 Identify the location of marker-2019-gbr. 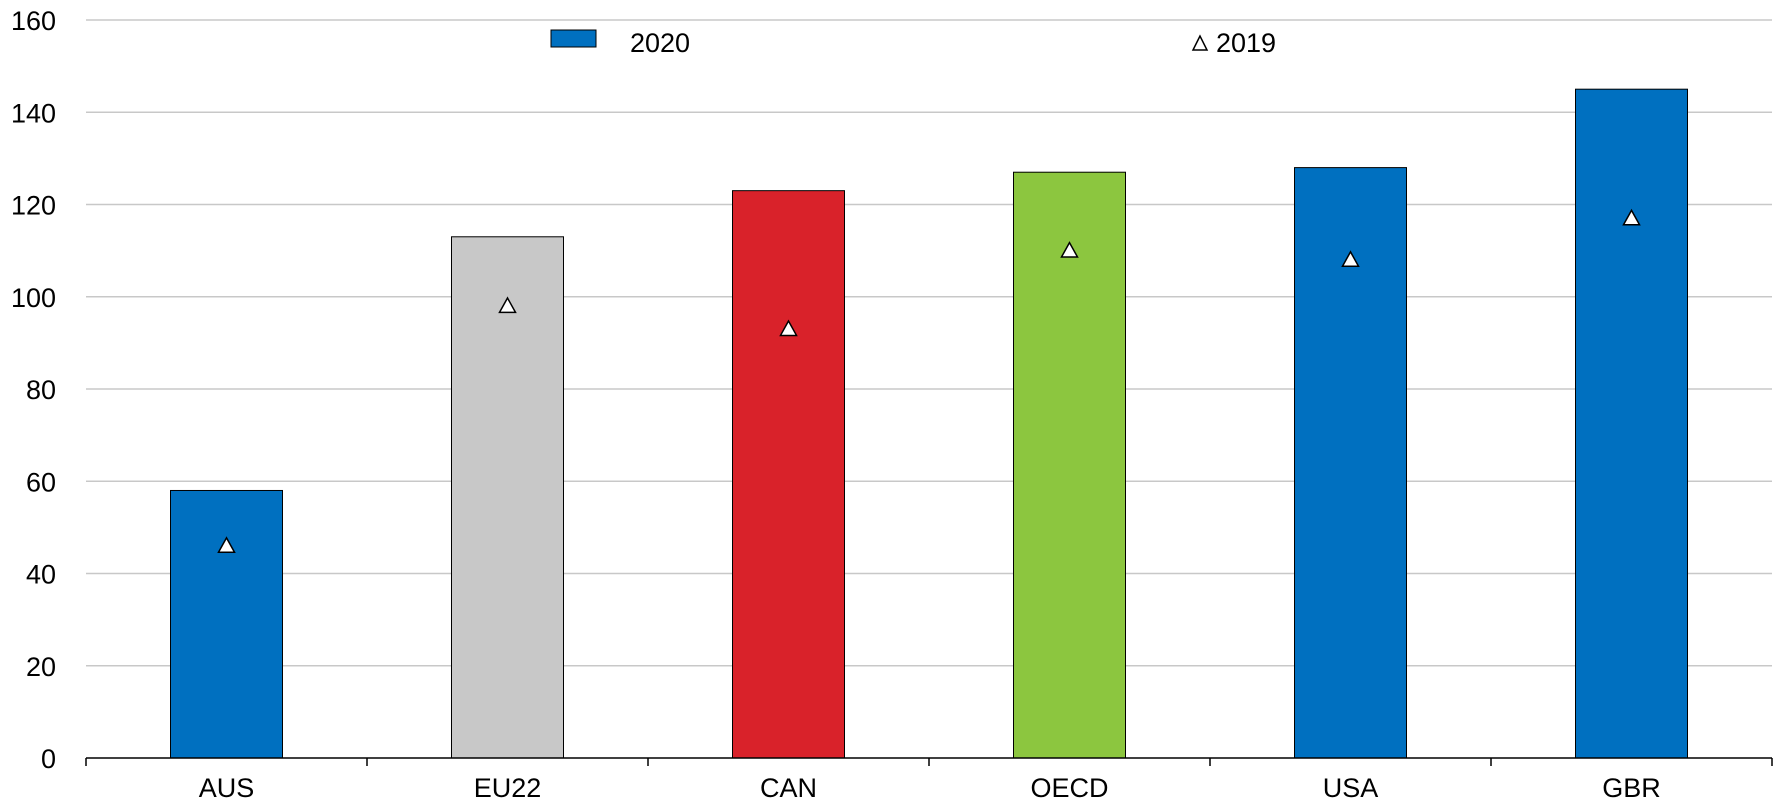
(1631, 217).